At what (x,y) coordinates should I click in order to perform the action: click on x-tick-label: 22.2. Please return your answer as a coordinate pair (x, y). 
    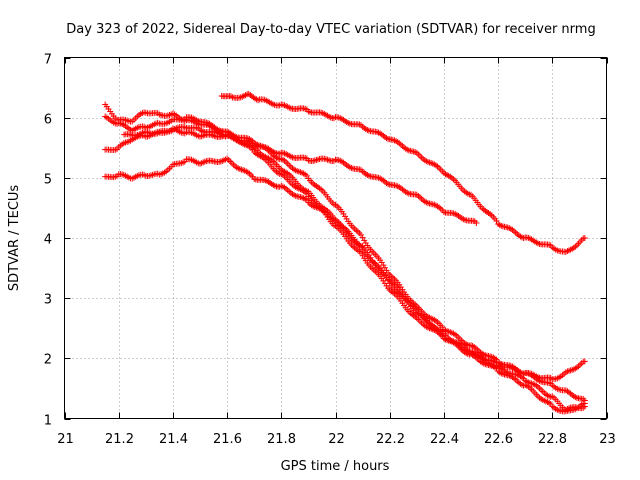
    Looking at the image, I should click on (390, 439).